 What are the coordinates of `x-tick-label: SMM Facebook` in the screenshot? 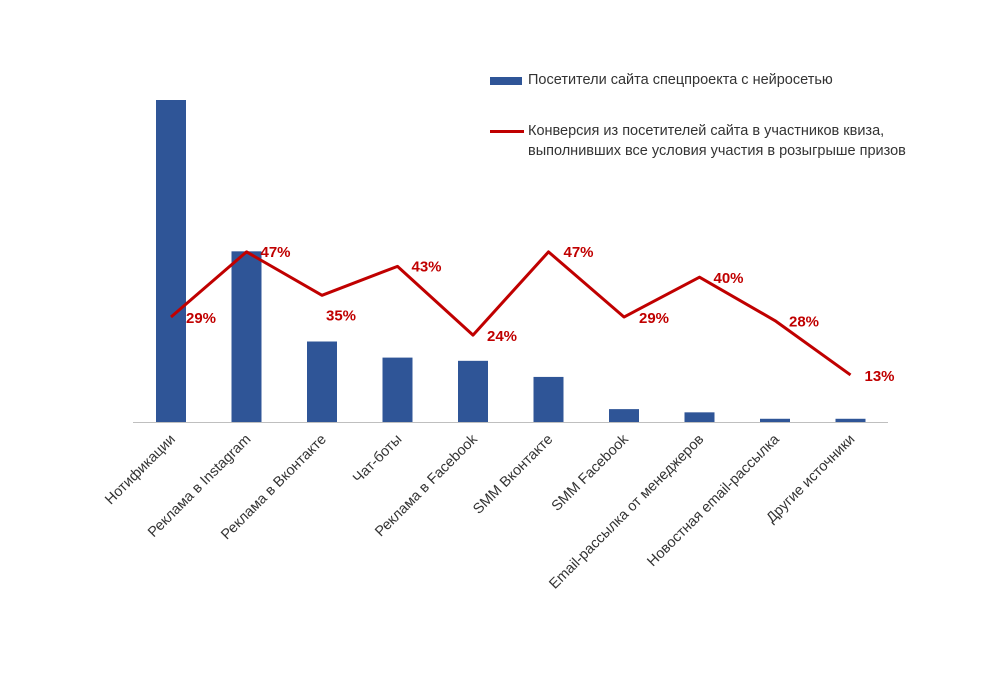 It's located at (591, 473).